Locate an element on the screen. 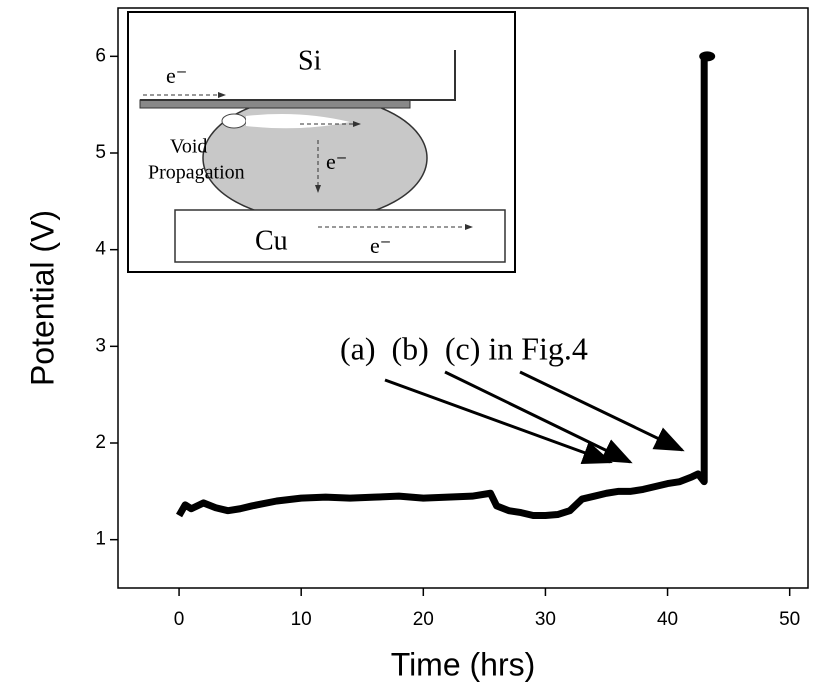 This screenshot has width=818, height=700. y-tick-label: 5 is located at coordinates (100, 152).